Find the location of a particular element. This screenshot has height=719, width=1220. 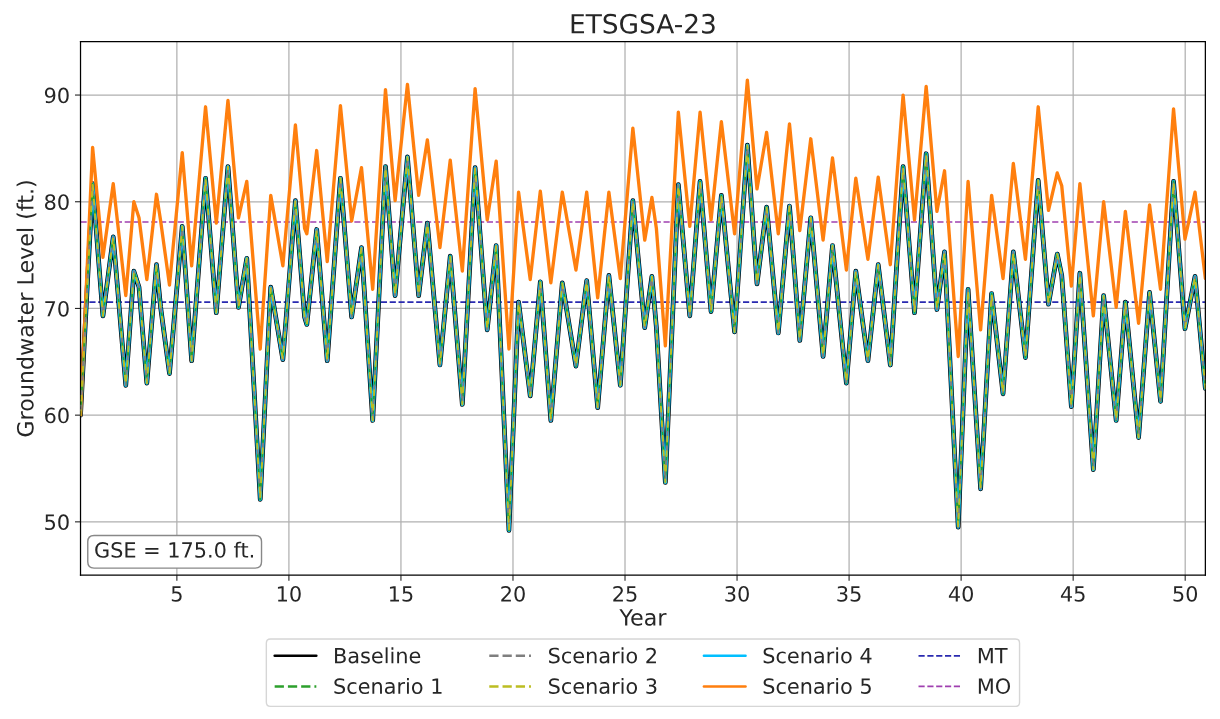

x-tick-label: 45 is located at coordinates (1072, 594).